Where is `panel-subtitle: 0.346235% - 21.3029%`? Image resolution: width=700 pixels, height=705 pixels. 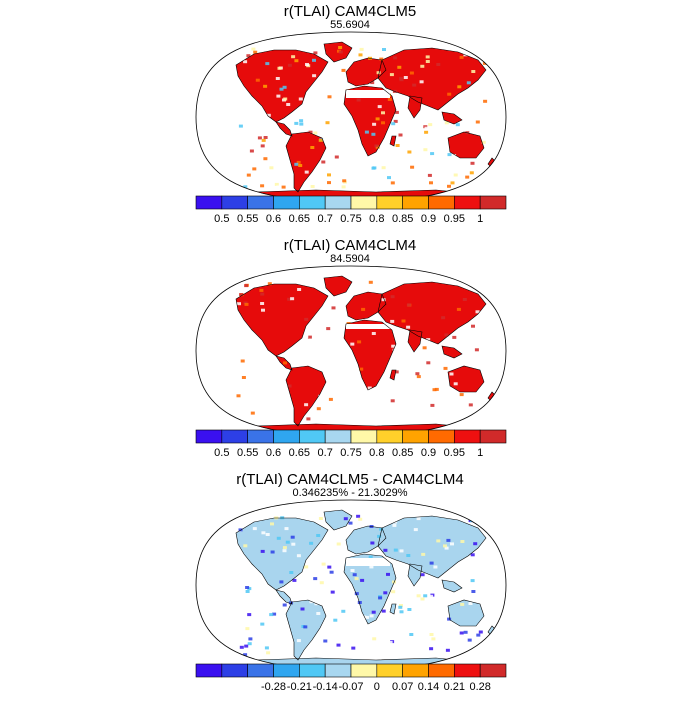 panel-subtitle: 0.346235% - 21.3029% is located at coordinates (350, 493).